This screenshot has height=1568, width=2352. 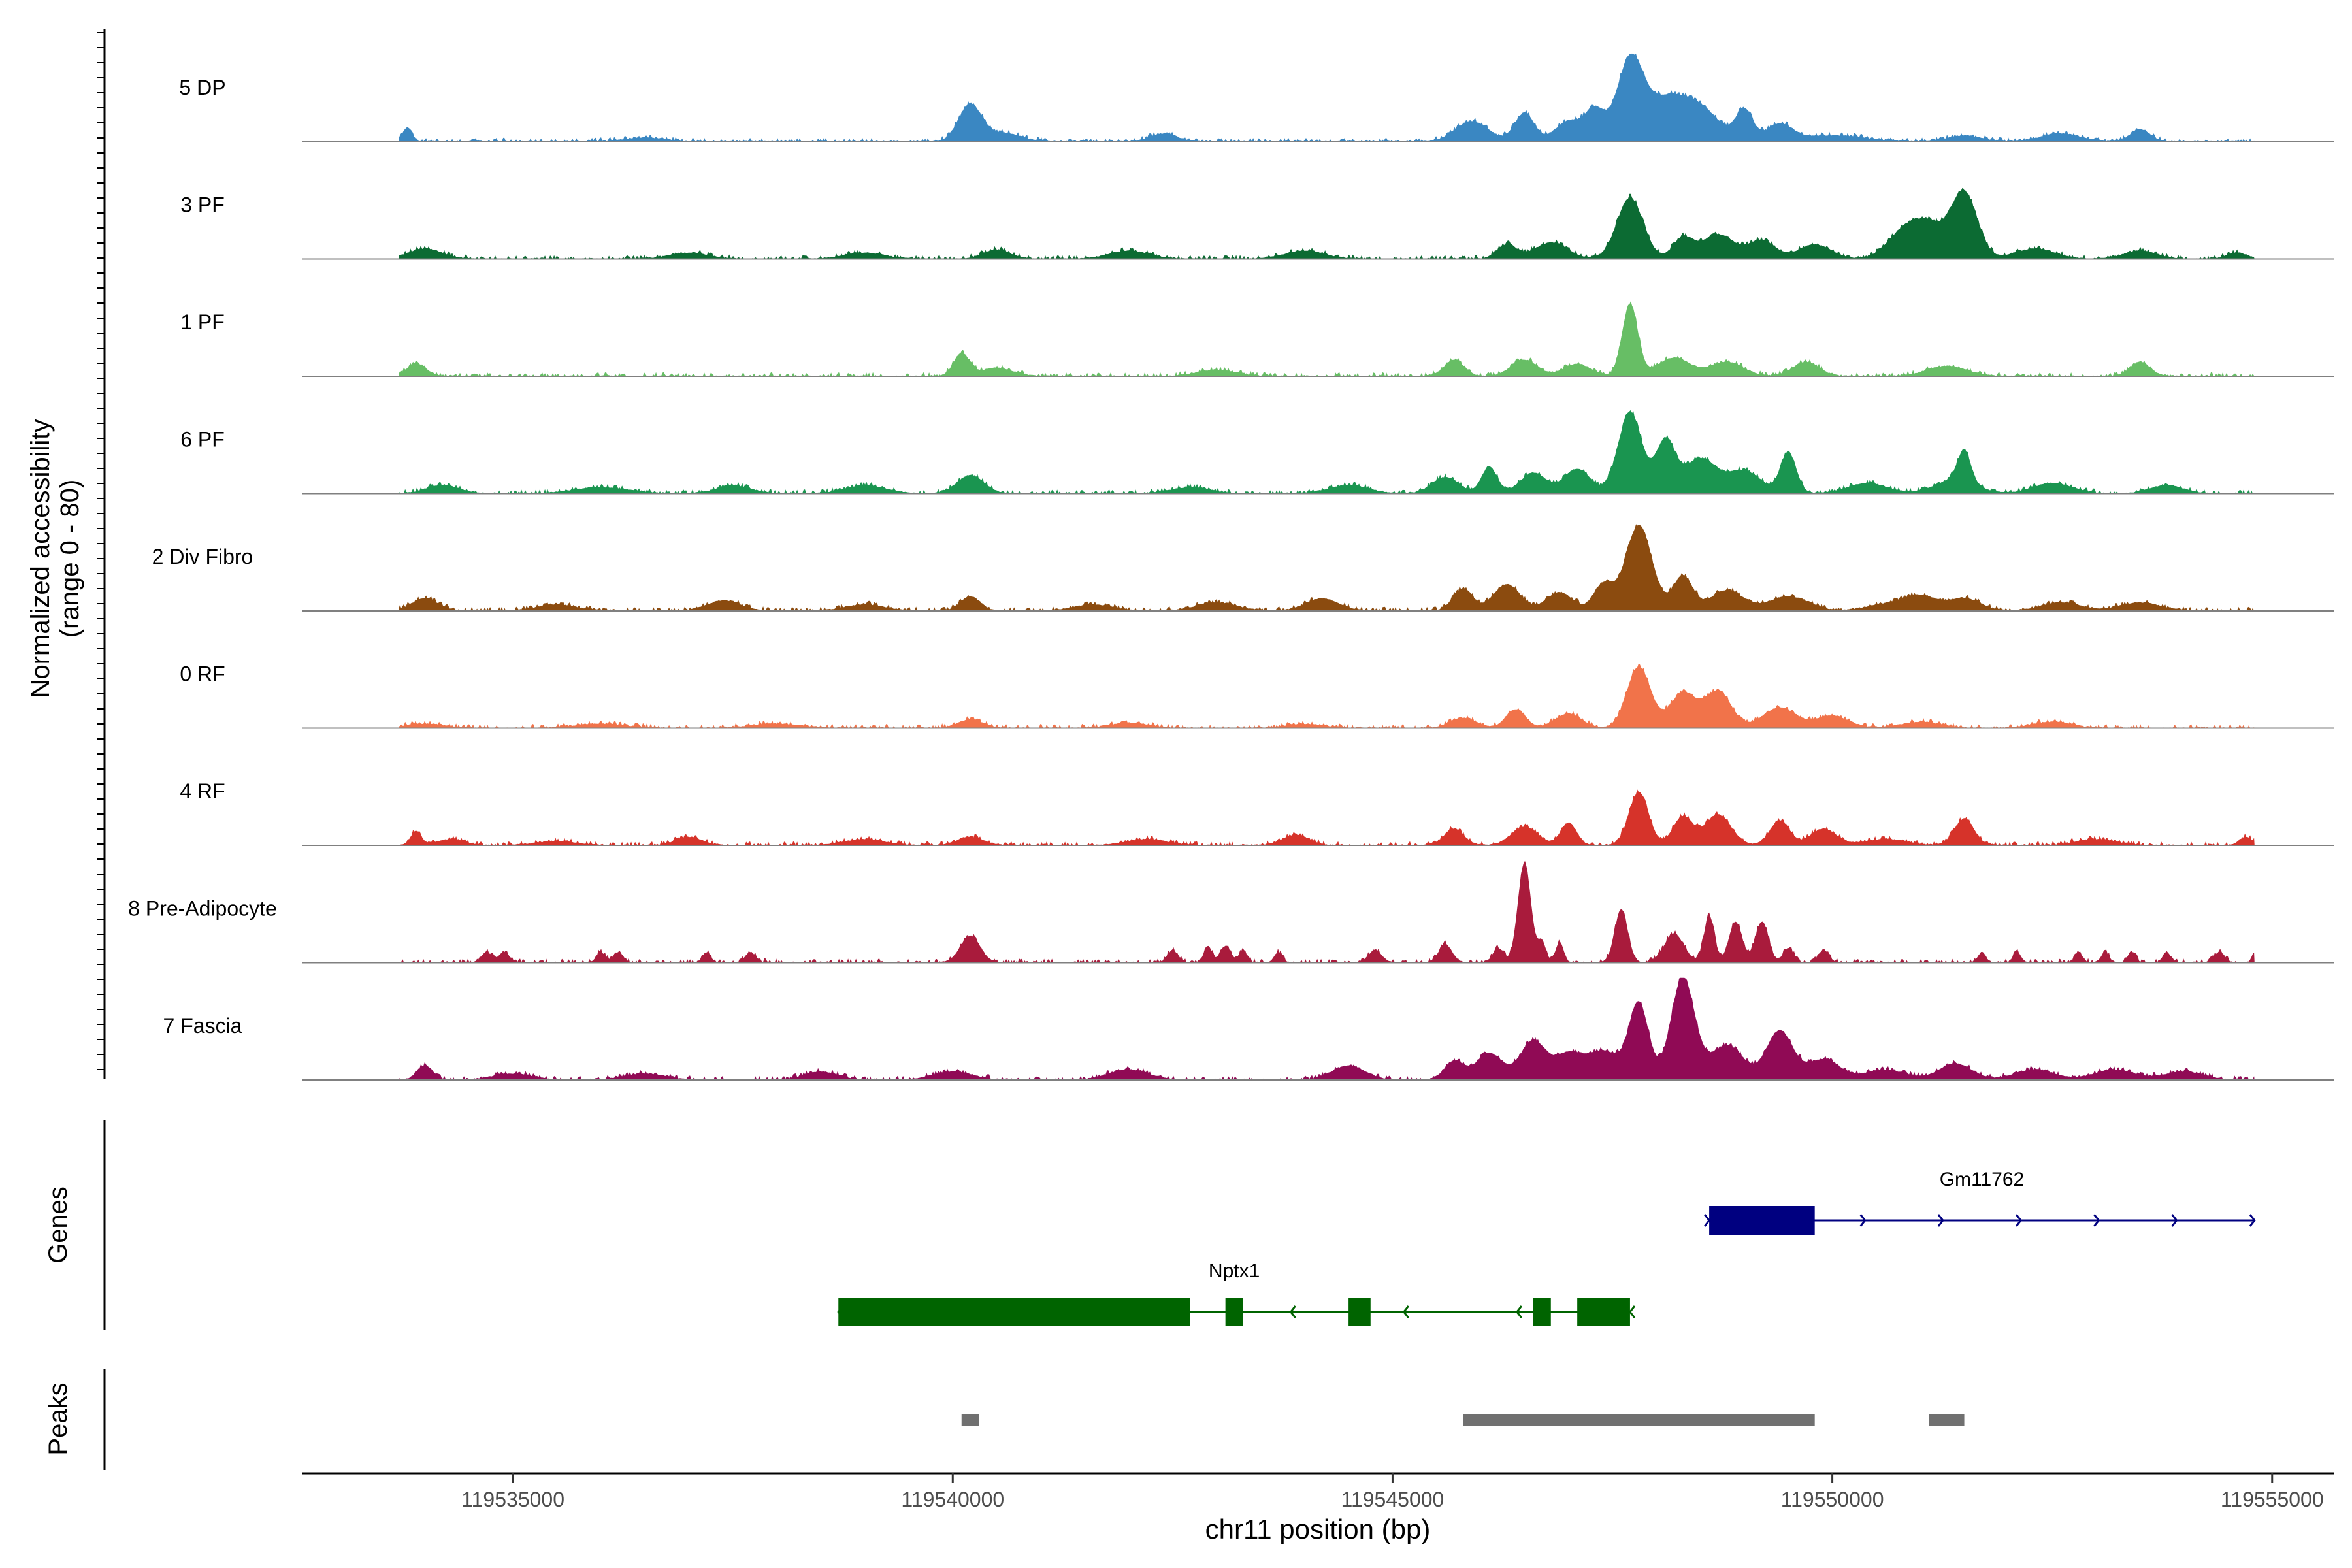 What do you see at coordinates (202, 439) in the screenshot?
I see `track-label: 6 PF` at bounding box center [202, 439].